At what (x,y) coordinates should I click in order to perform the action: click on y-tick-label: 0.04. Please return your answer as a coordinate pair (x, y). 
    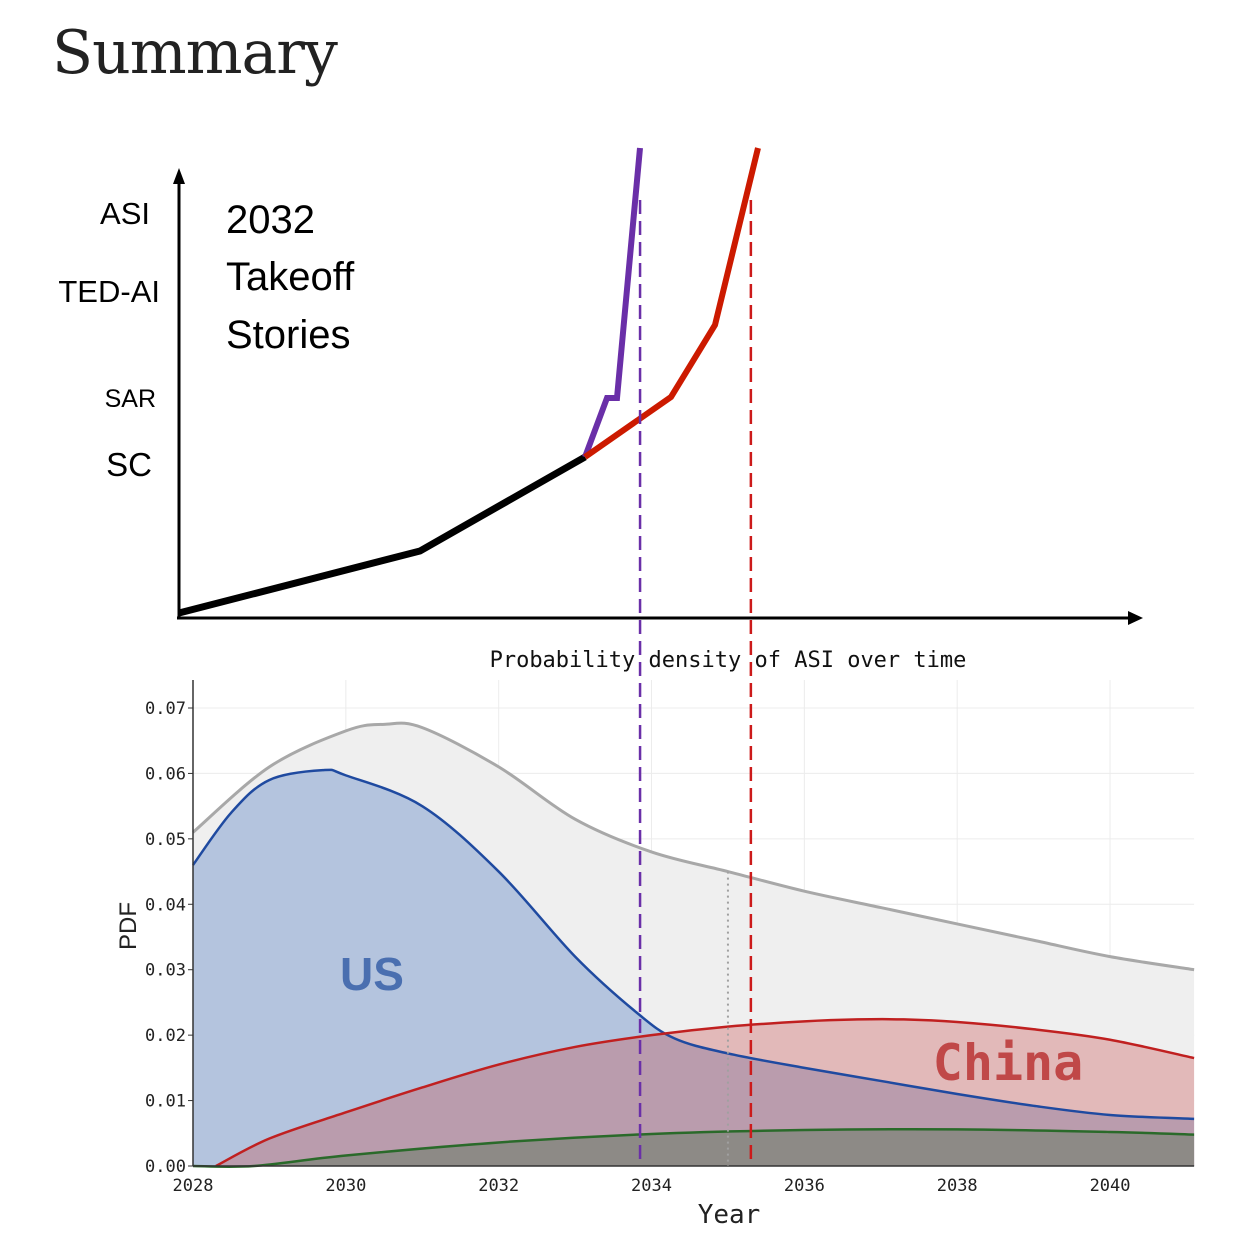
    Looking at the image, I should click on (165, 905).